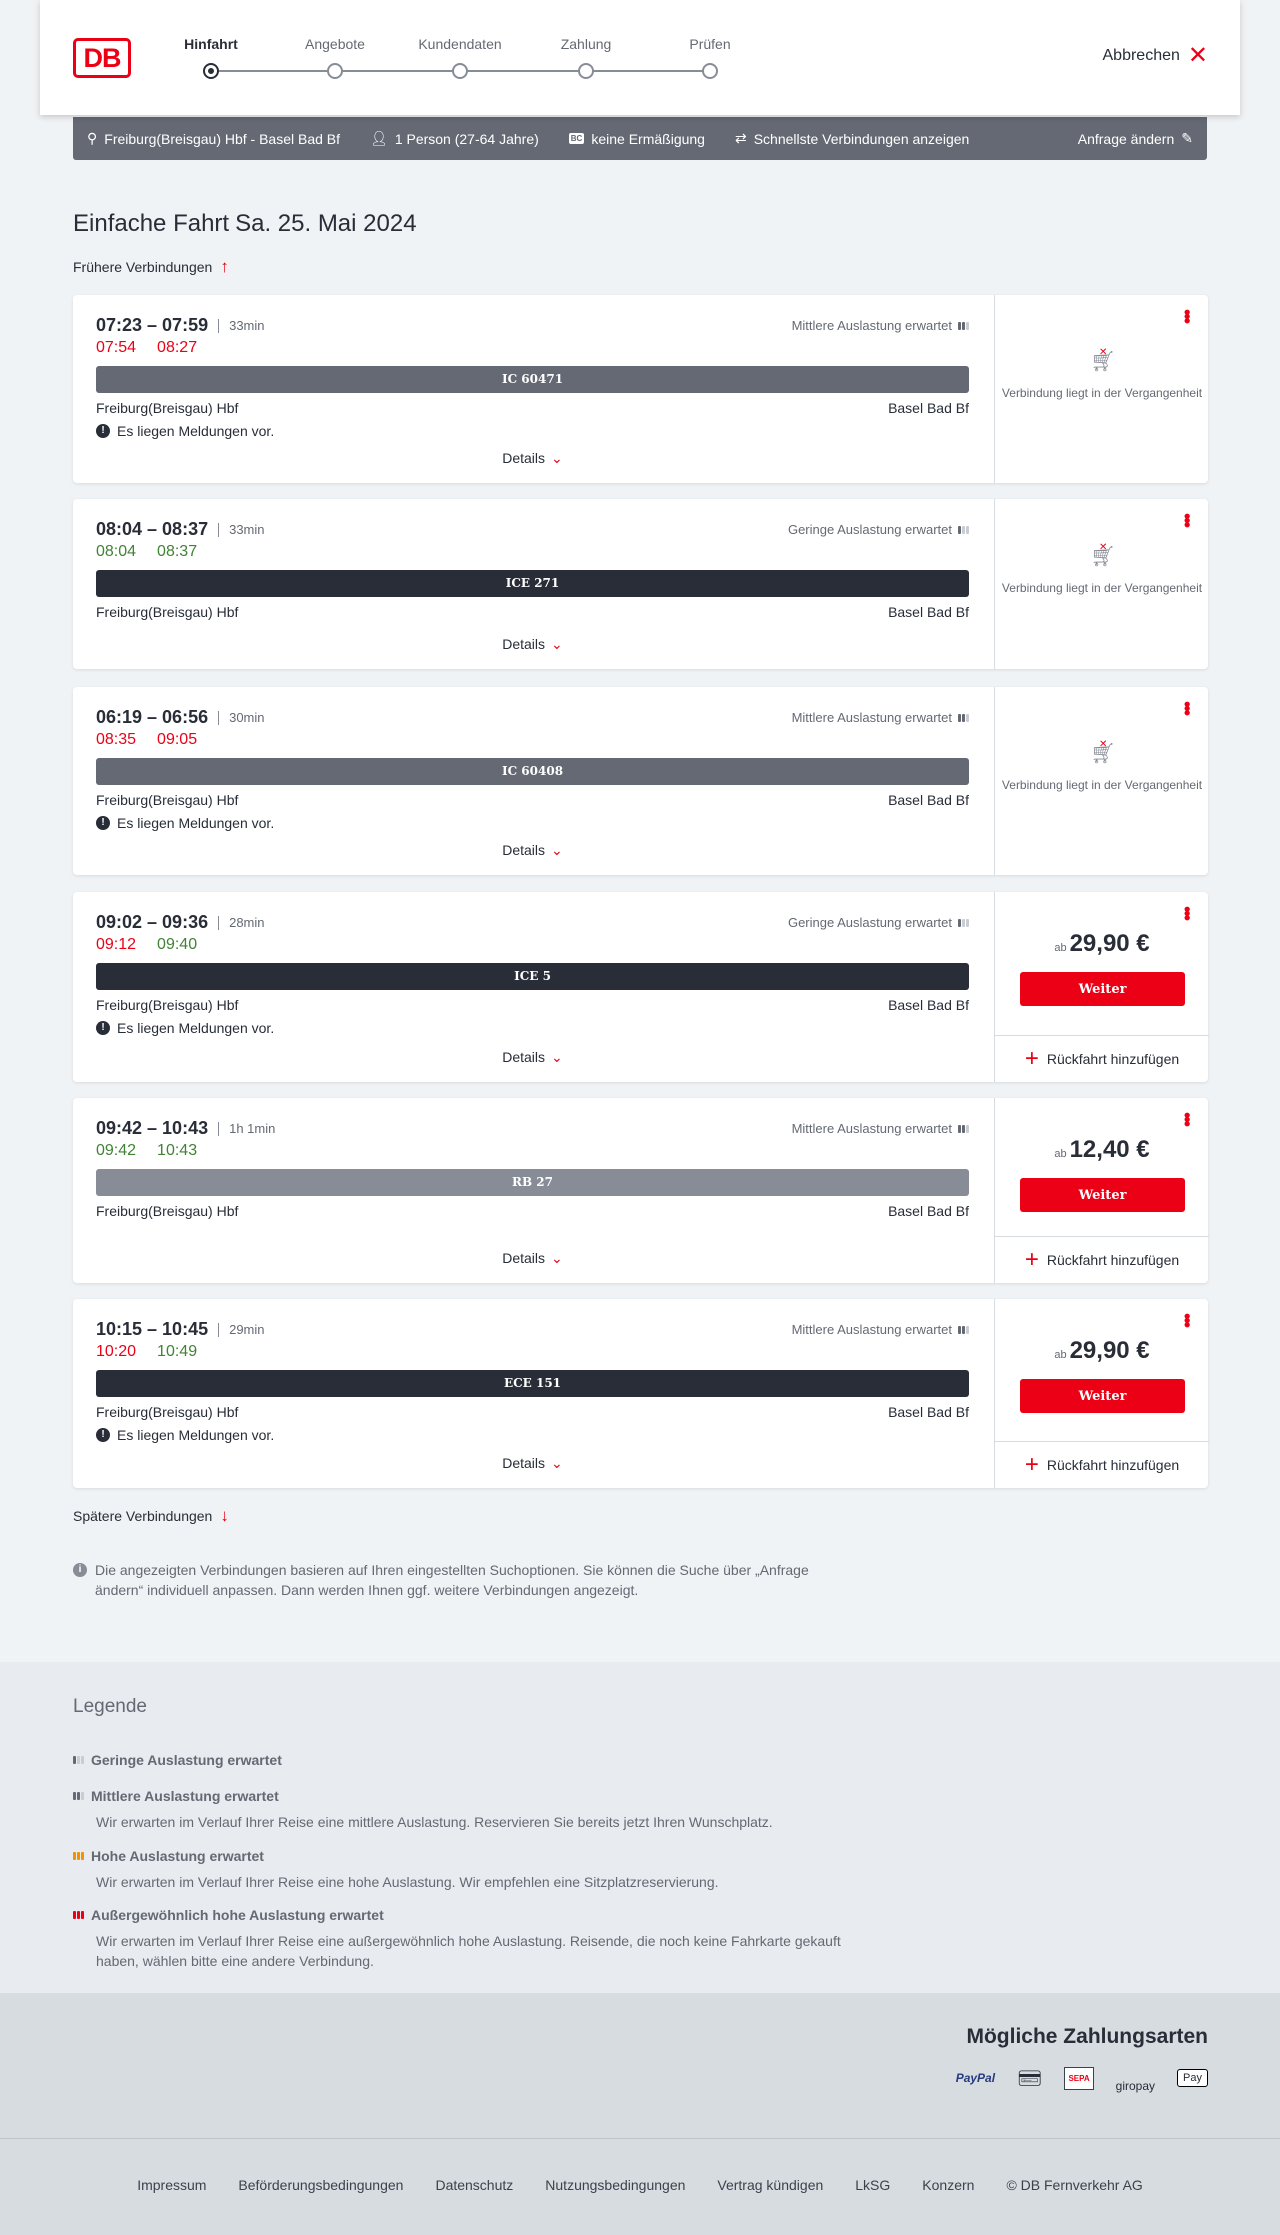 Image resolution: width=1280 pixels, height=2235 pixels. What do you see at coordinates (180, 717) in the screenshot?
I see `schedule-times: 06:19 – 06:56 30min` at bounding box center [180, 717].